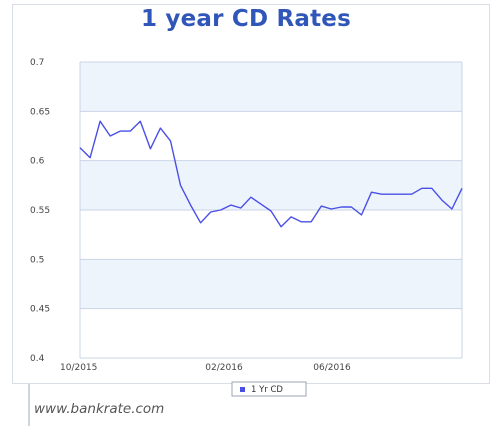 The image size is (492, 426). I want to click on legend-label: 1 Yr CD, so click(267, 390).